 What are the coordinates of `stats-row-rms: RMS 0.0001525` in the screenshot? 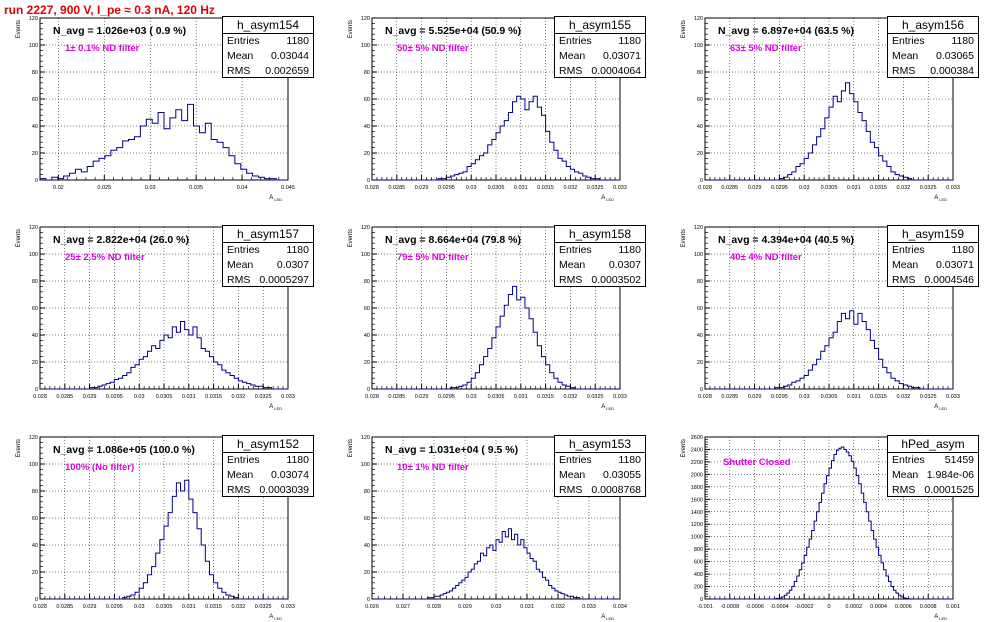 It's located at (933, 490).